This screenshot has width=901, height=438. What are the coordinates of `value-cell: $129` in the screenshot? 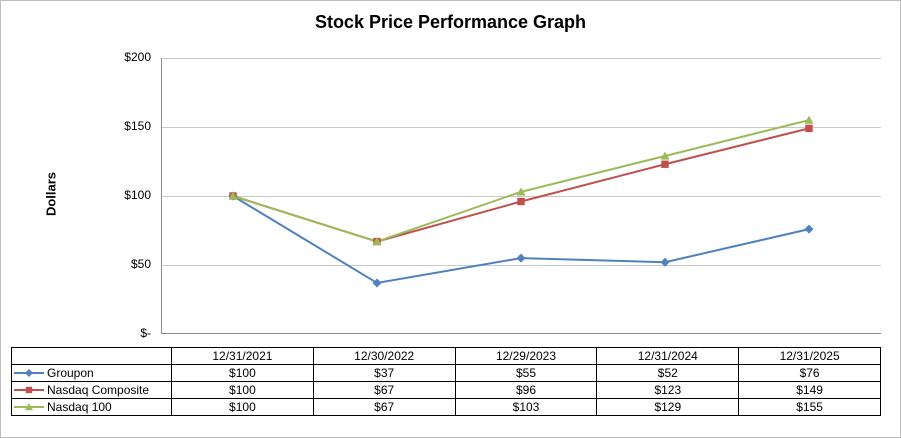 It's located at (668, 407).